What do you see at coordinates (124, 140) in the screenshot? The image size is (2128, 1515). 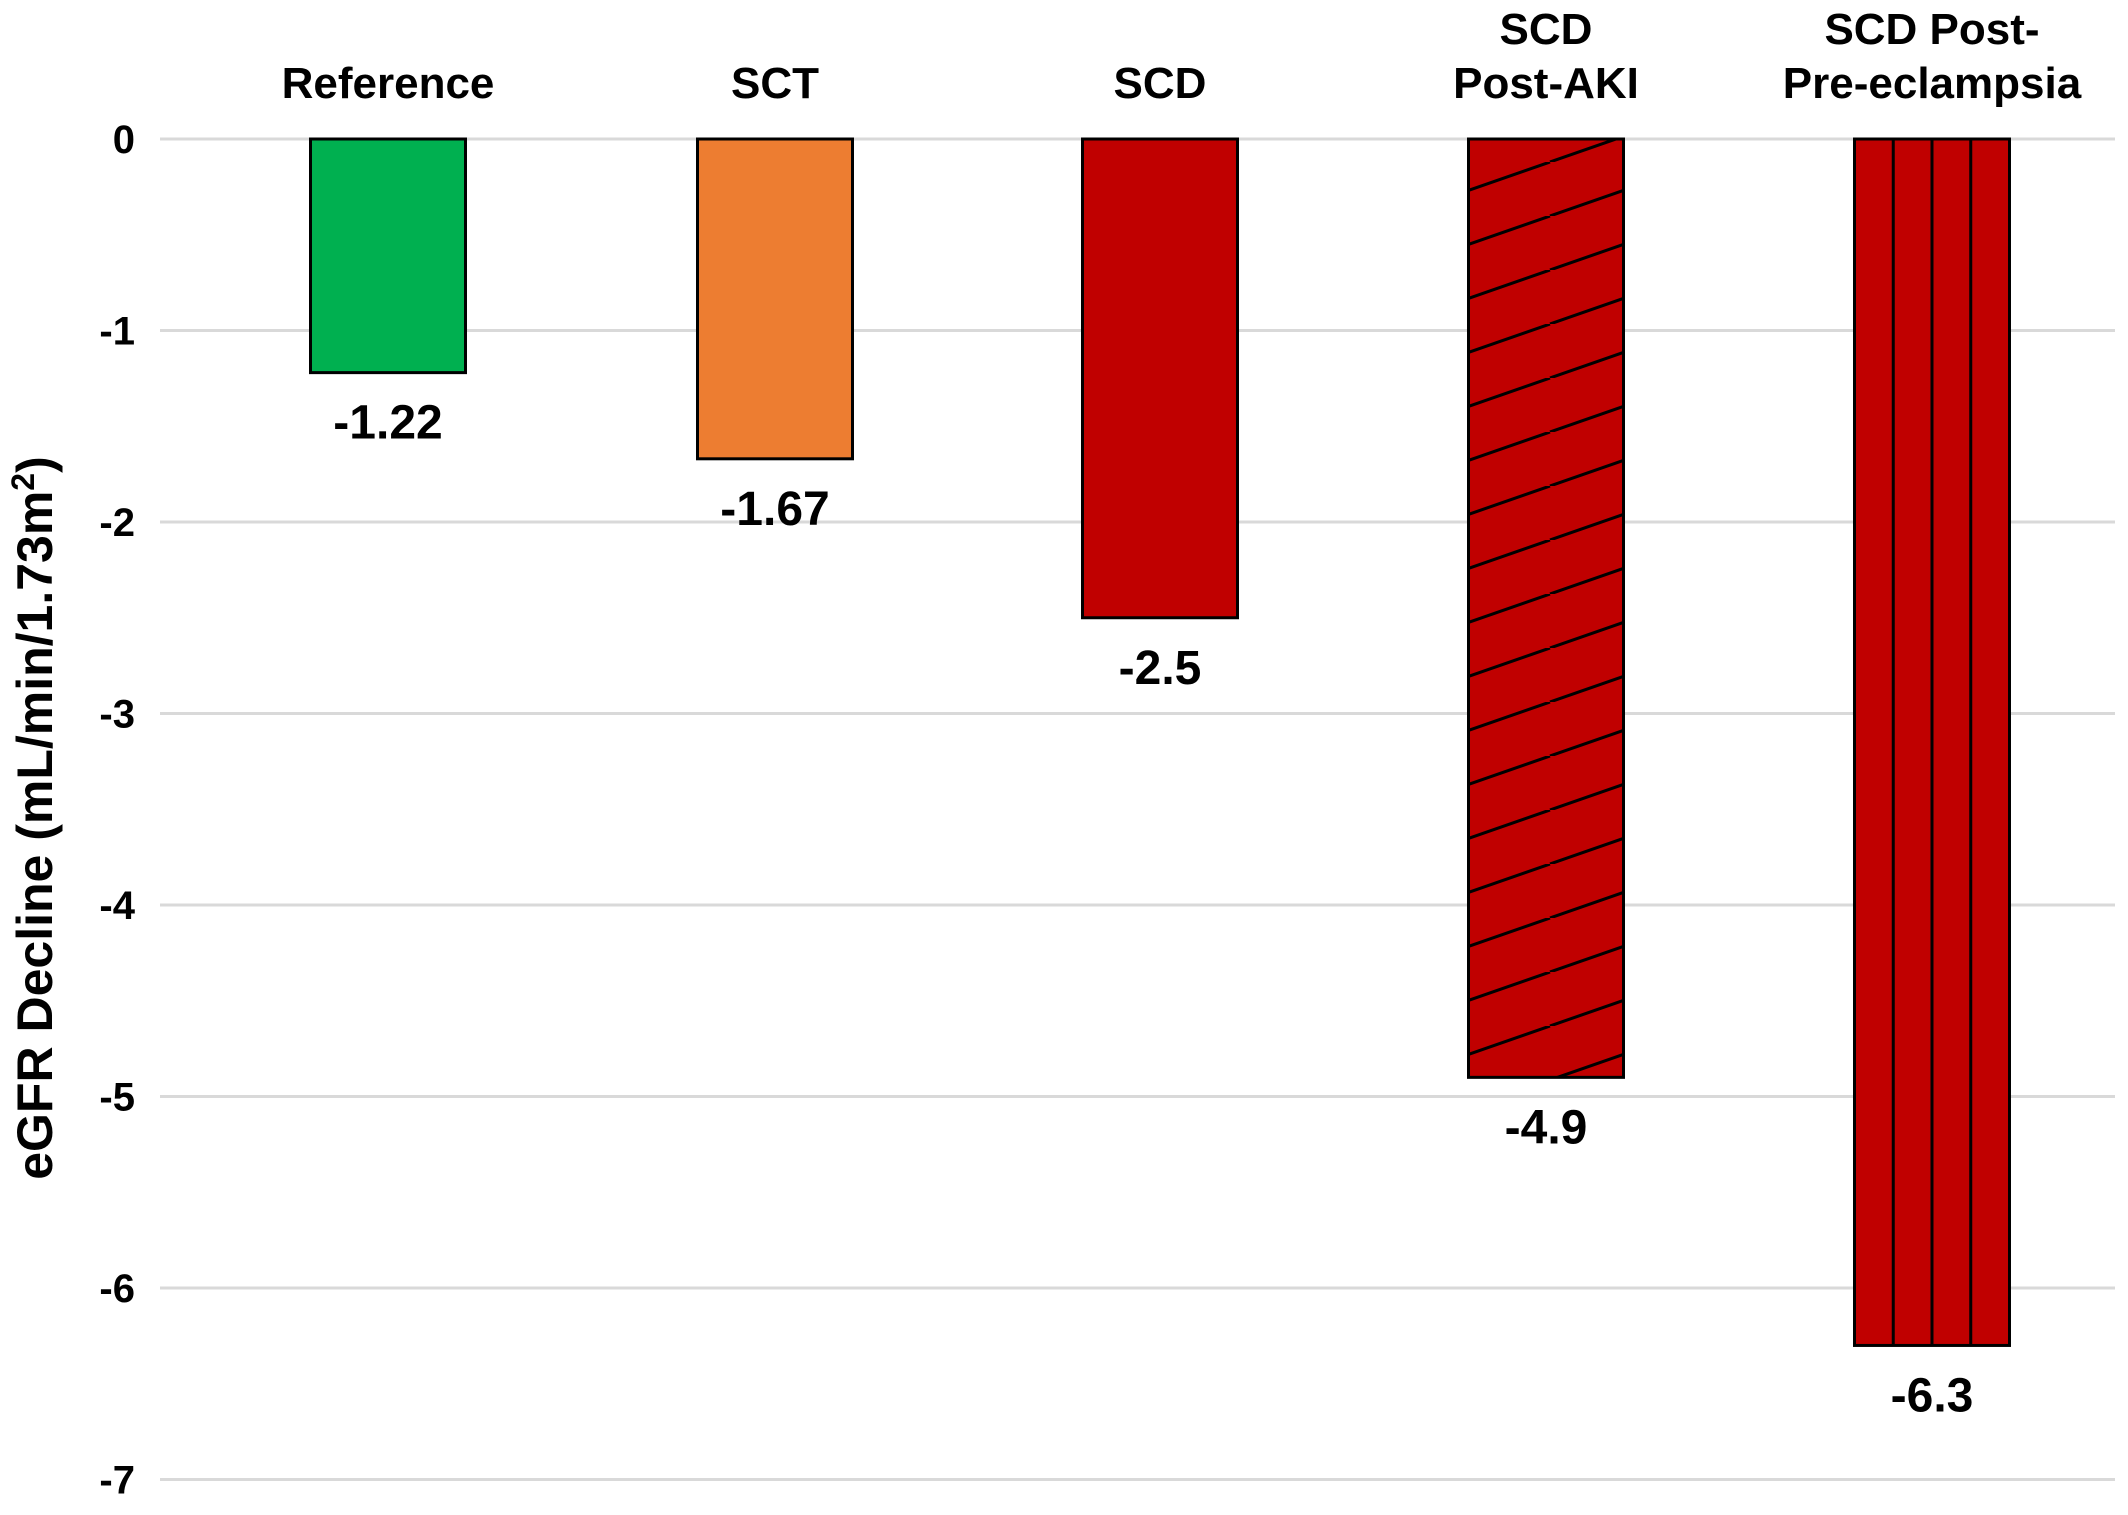 I see `y-tick-label: 0` at bounding box center [124, 140].